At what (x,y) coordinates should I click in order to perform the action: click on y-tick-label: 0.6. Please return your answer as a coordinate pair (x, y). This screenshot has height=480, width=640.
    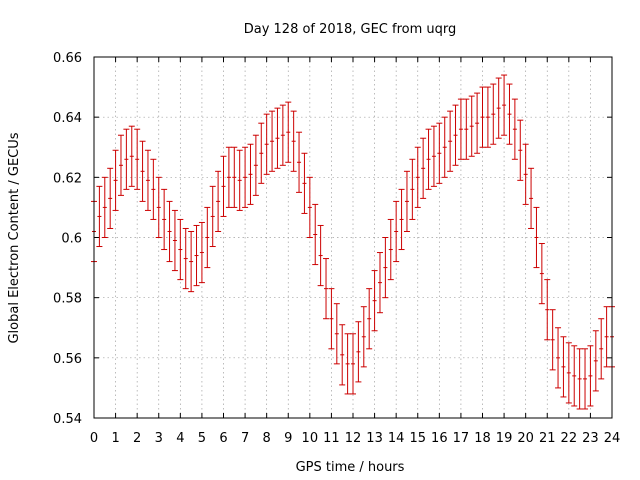
    Looking at the image, I should click on (71, 239).